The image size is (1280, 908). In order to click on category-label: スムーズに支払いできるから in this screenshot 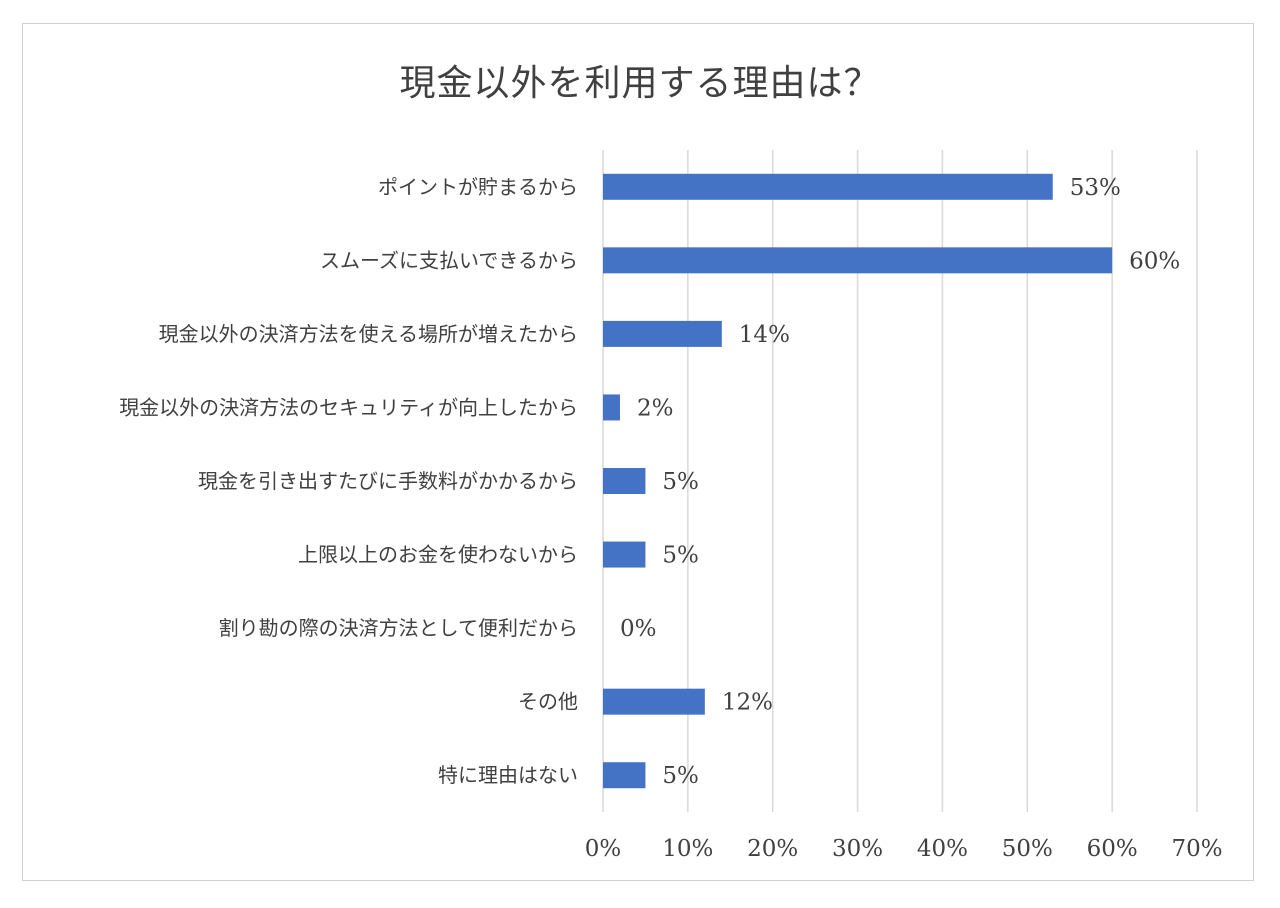, I will do `click(449, 260)`.